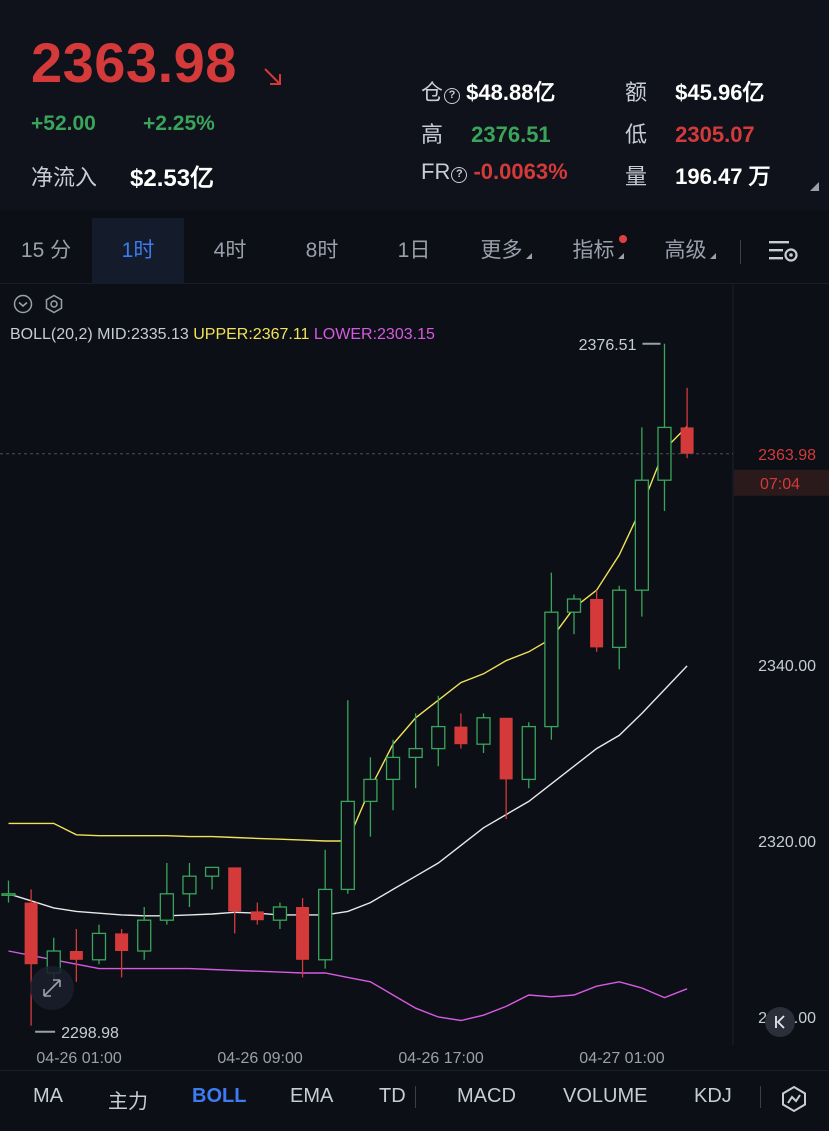  I want to click on indicator-macd: MACD, so click(486, 1096).